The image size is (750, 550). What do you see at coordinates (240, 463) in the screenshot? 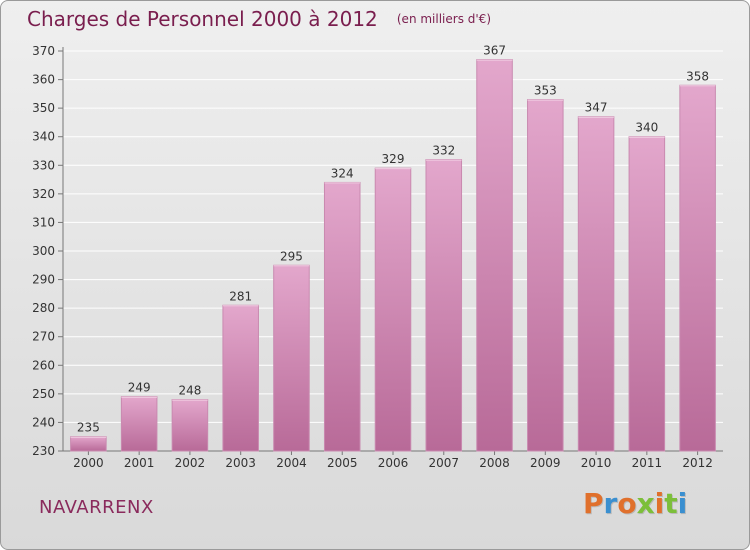
I see `x-tick-label: 2003` at bounding box center [240, 463].